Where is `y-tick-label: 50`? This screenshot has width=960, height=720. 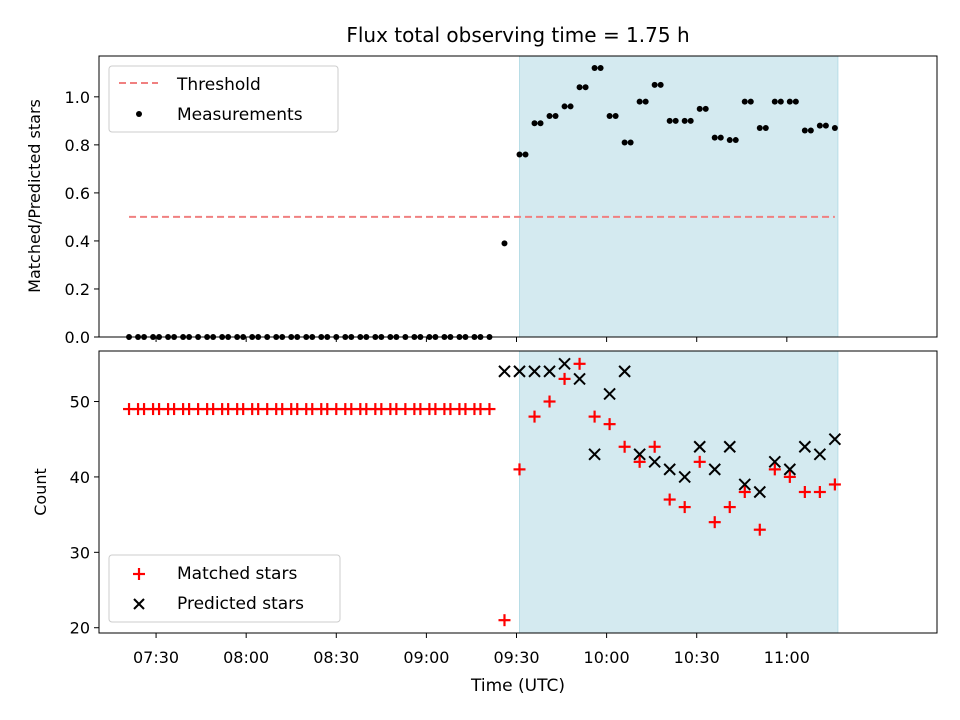 y-tick-label: 50 is located at coordinates (80, 402).